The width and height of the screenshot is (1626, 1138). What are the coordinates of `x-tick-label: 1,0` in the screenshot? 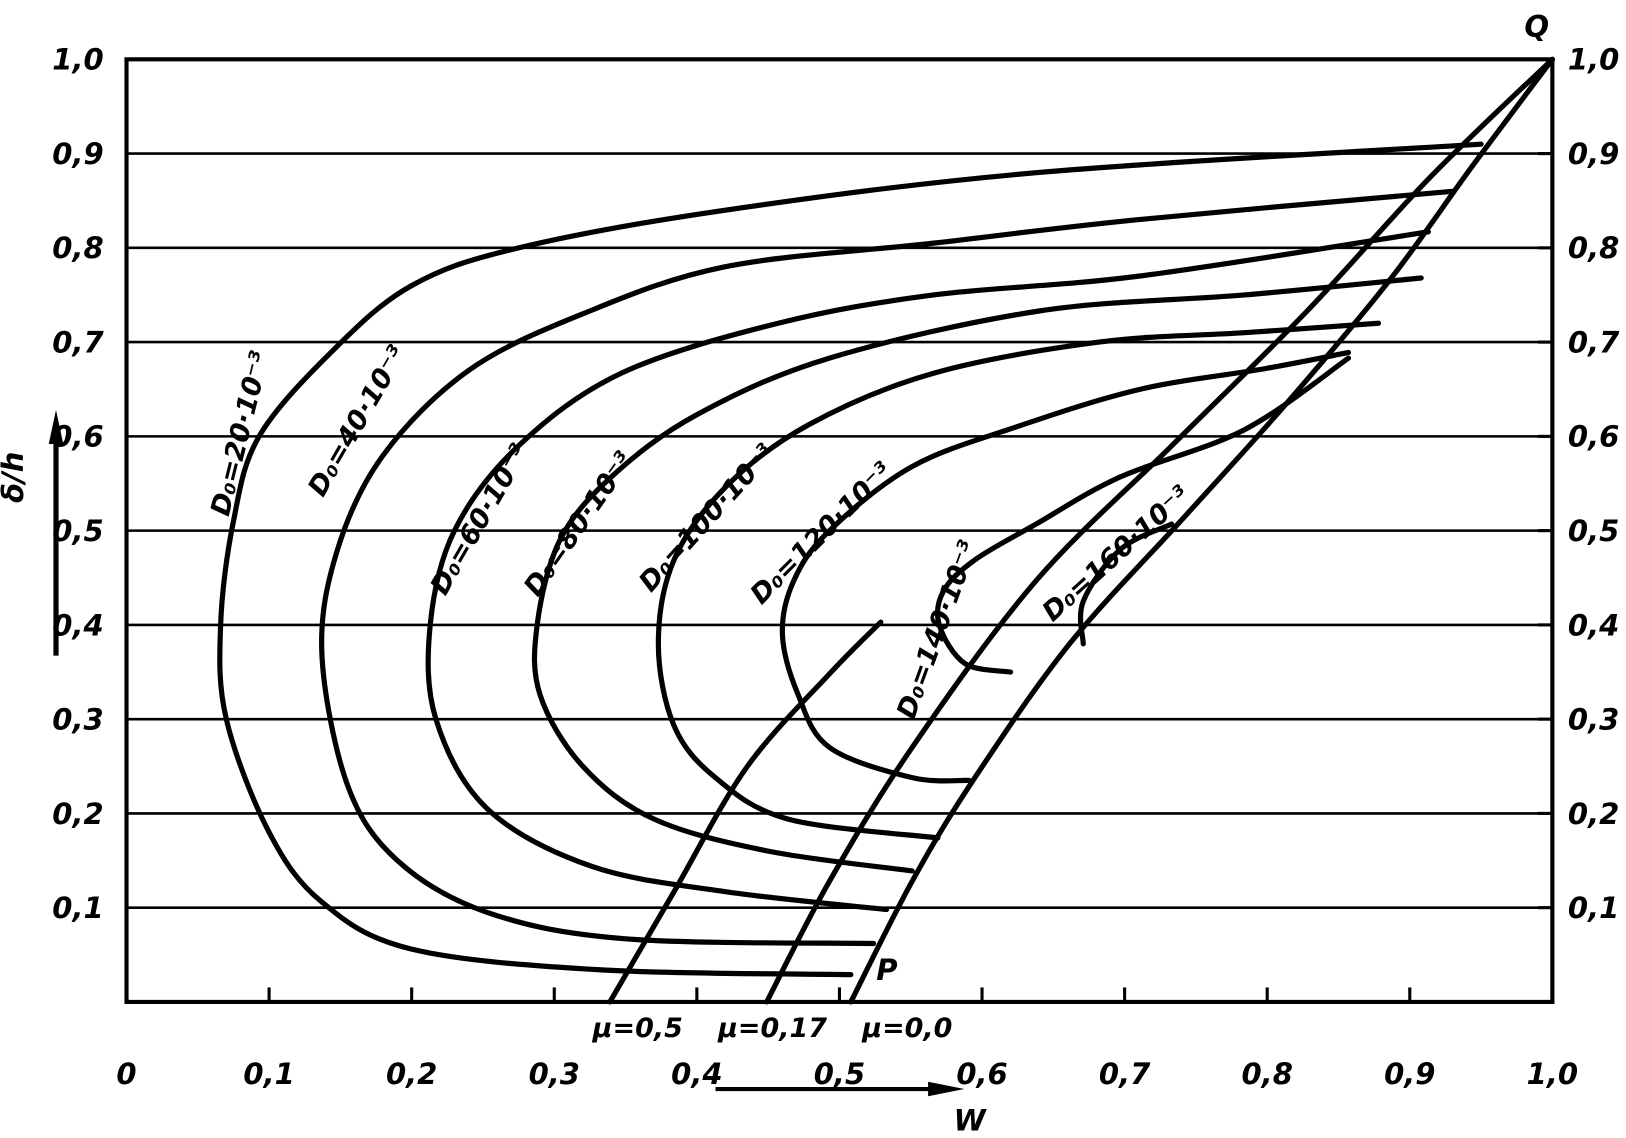 It's located at (1552, 1074).